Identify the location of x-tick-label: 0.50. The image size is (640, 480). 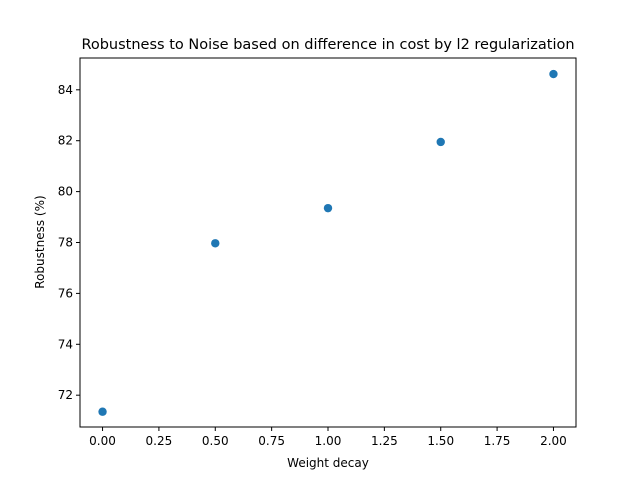
(215, 441).